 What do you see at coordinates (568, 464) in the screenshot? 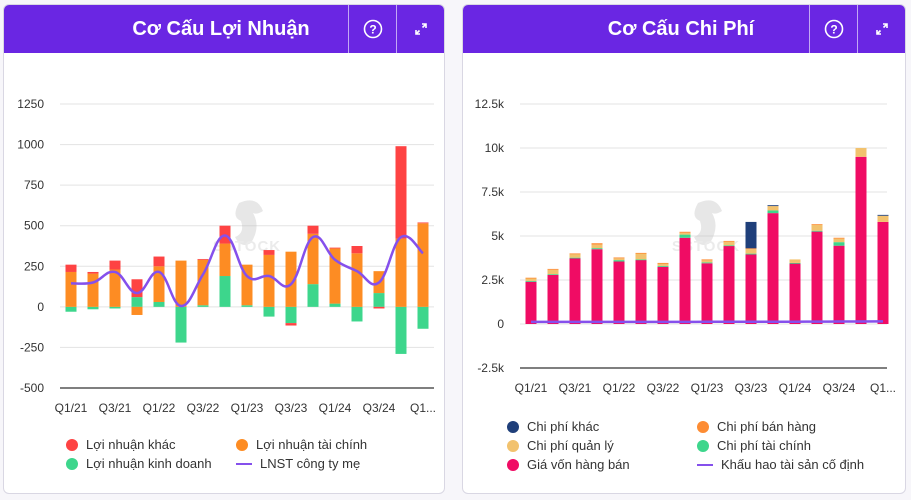
I see `legend-item: Giá vốn hàng bán` at bounding box center [568, 464].